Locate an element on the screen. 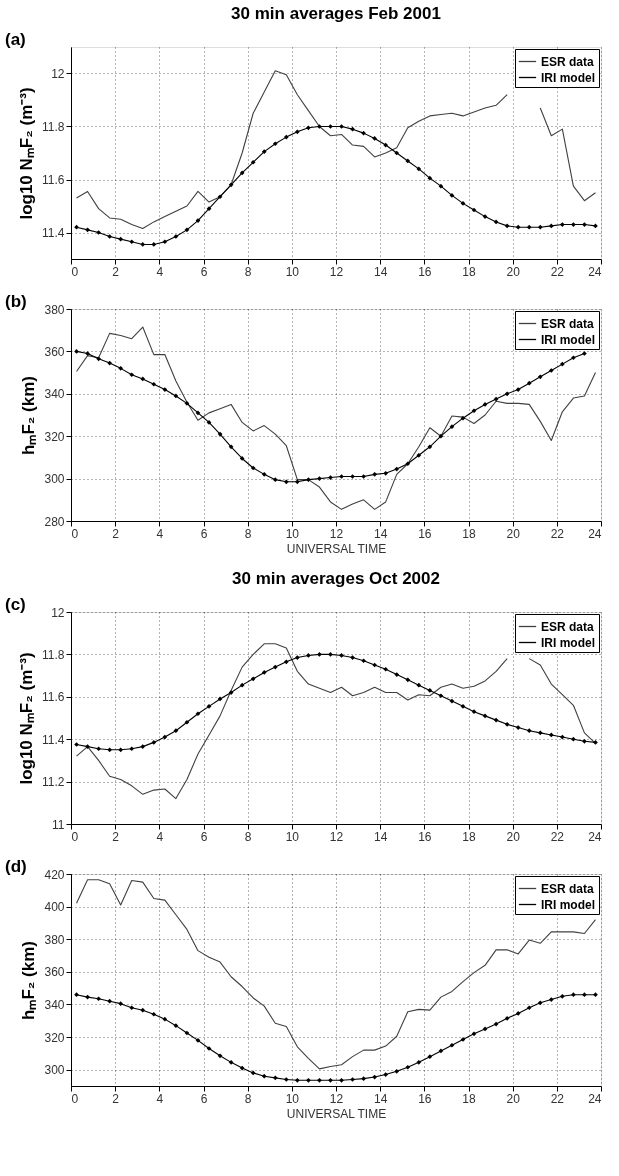 Image resolution: width=619 pixels, height=1176 pixels. y-tick-label: 11.2 is located at coordinates (53, 782).